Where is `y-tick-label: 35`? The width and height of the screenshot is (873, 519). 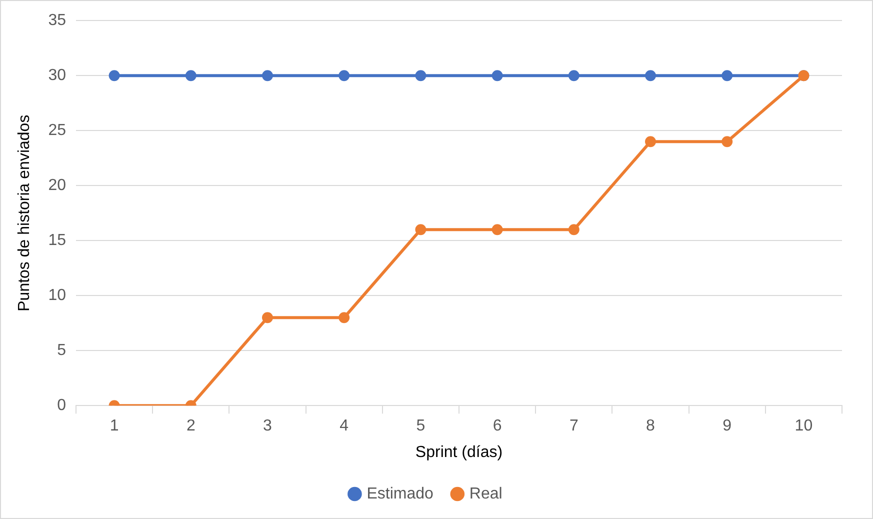 y-tick-label: 35 is located at coordinates (57, 21).